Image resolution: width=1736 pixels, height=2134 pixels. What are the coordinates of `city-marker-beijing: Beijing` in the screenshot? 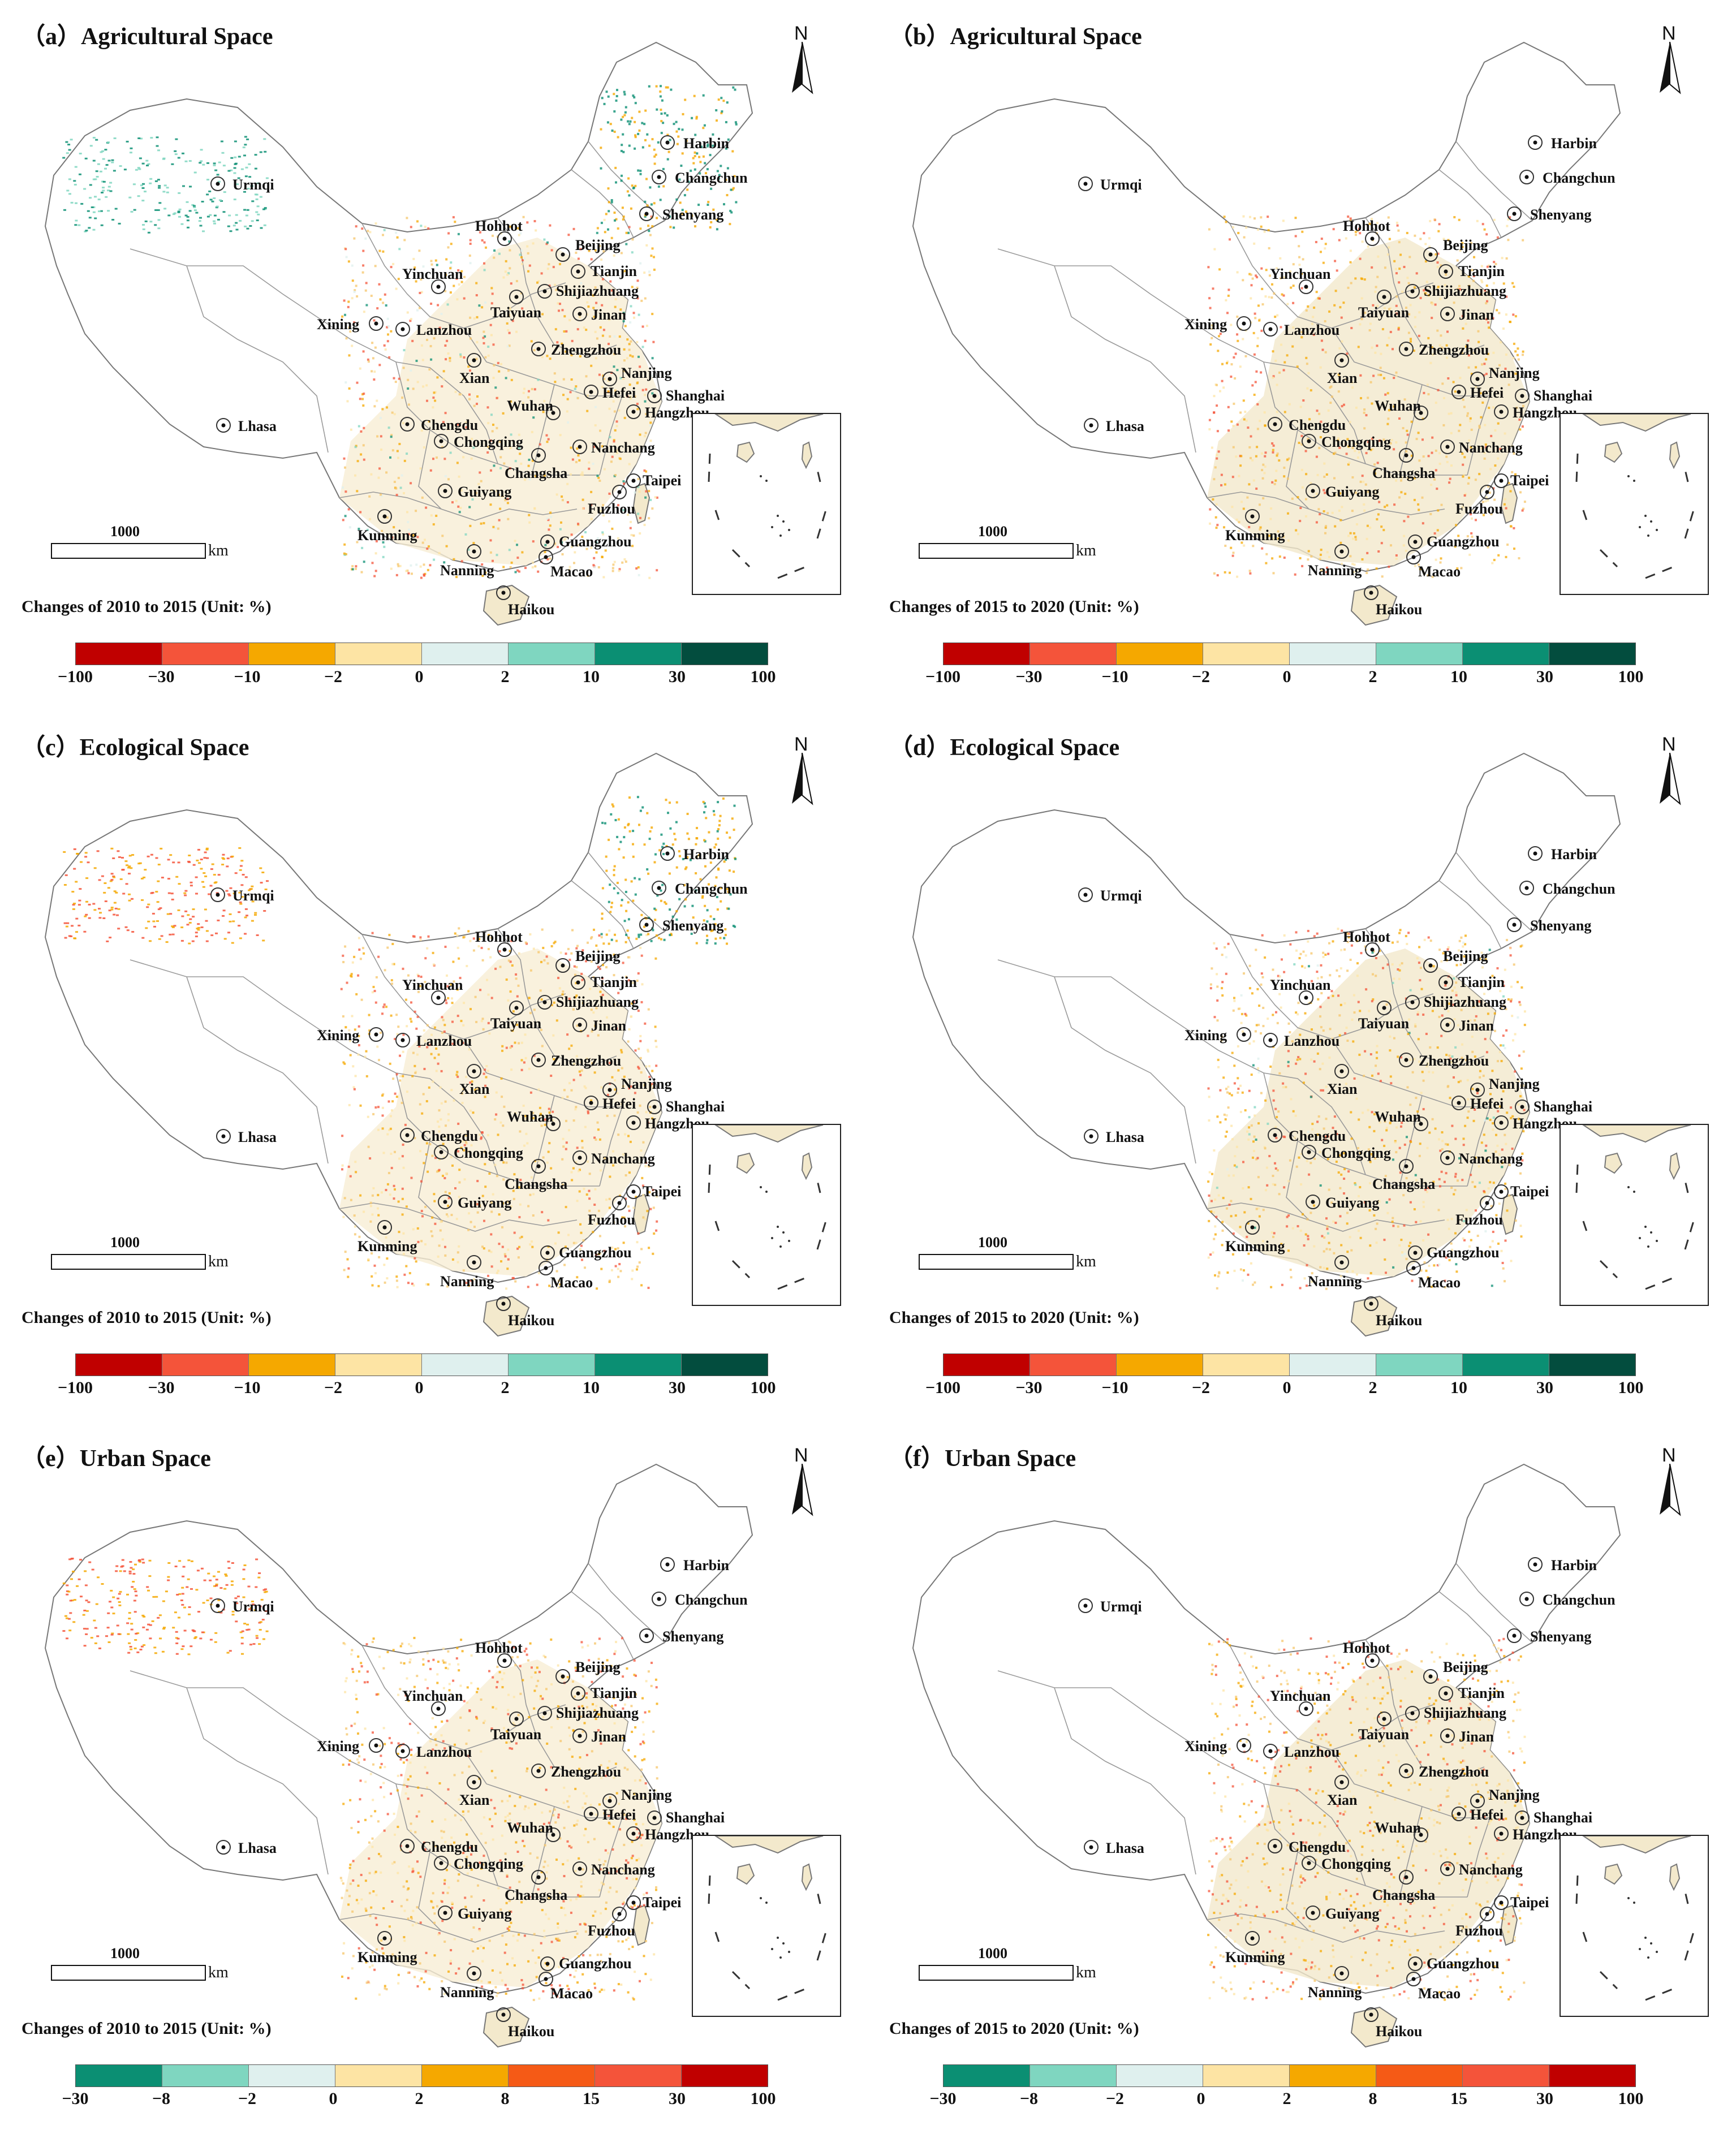 It's located at (1455, 960).